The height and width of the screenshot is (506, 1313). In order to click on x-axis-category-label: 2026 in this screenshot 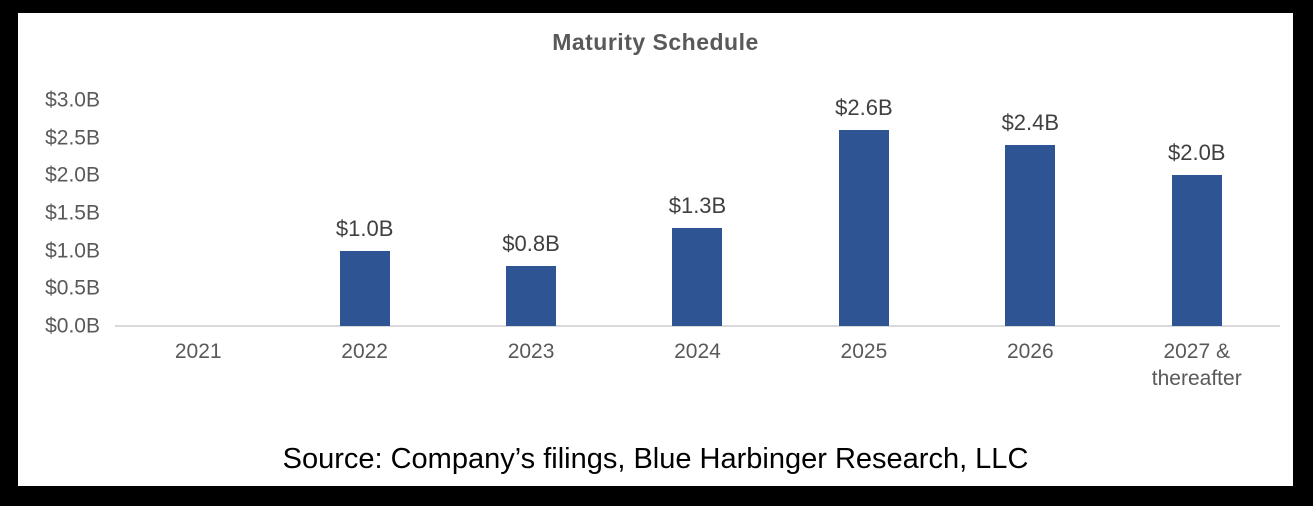, I will do `click(1030, 351)`.